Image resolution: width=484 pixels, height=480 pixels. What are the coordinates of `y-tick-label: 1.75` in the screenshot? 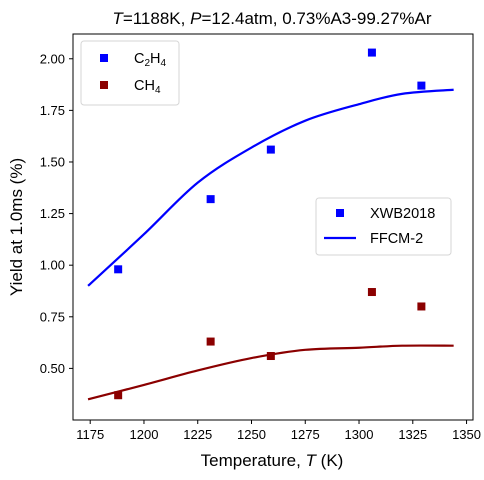 It's located at (52, 110).